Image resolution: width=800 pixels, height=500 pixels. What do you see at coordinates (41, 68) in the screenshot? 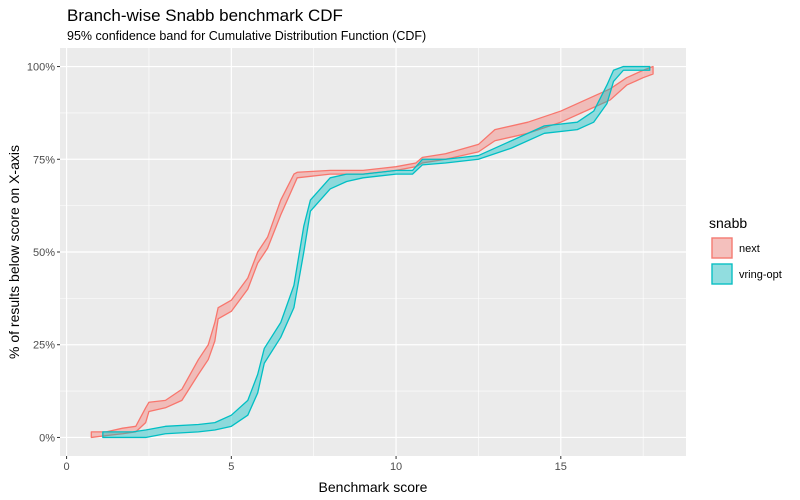
I see `y-tick-label: 100%` at bounding box center [41, 68].